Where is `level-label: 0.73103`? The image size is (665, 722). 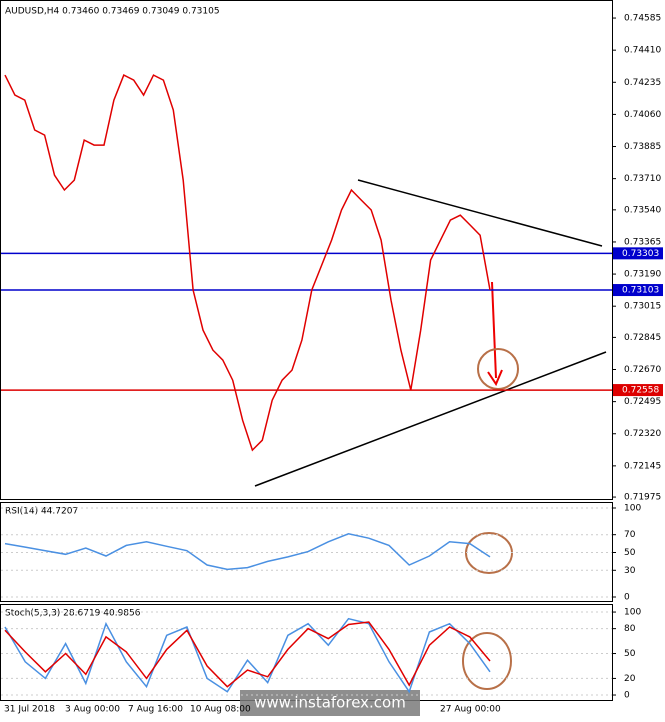
level-label: 0.73103 is located at coordinates (640, 291).